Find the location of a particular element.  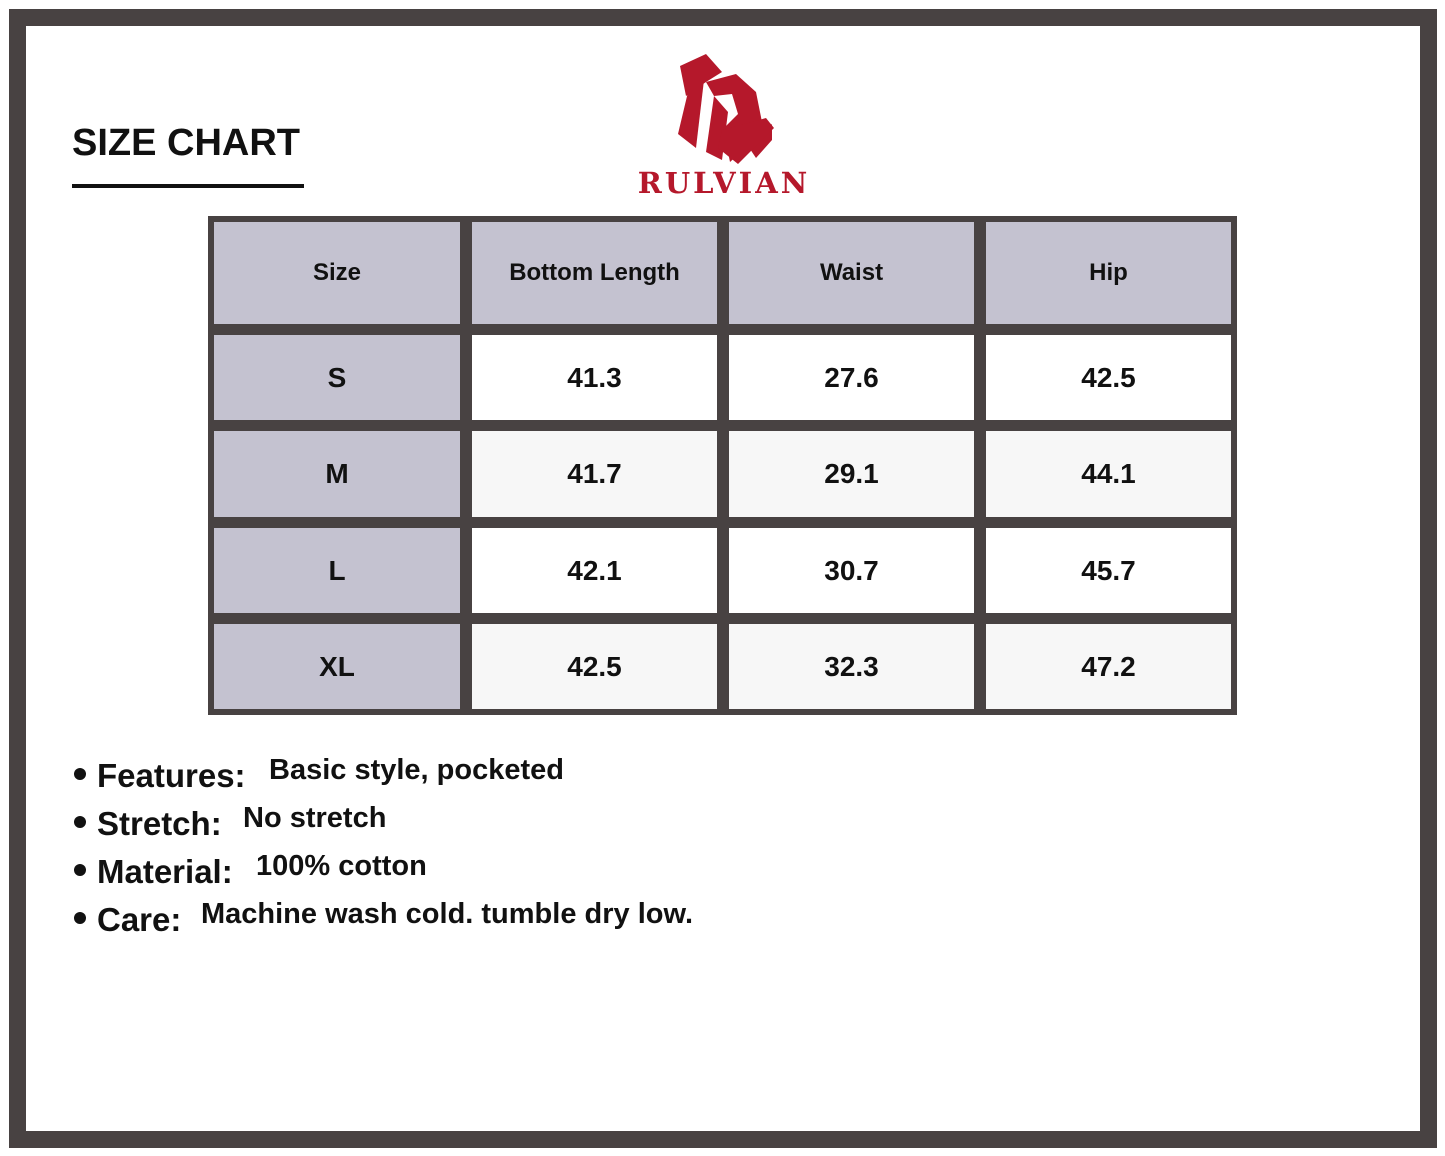

feature-value: Machine wash cold. tumble dry low. is located at coordinates (447, 914).